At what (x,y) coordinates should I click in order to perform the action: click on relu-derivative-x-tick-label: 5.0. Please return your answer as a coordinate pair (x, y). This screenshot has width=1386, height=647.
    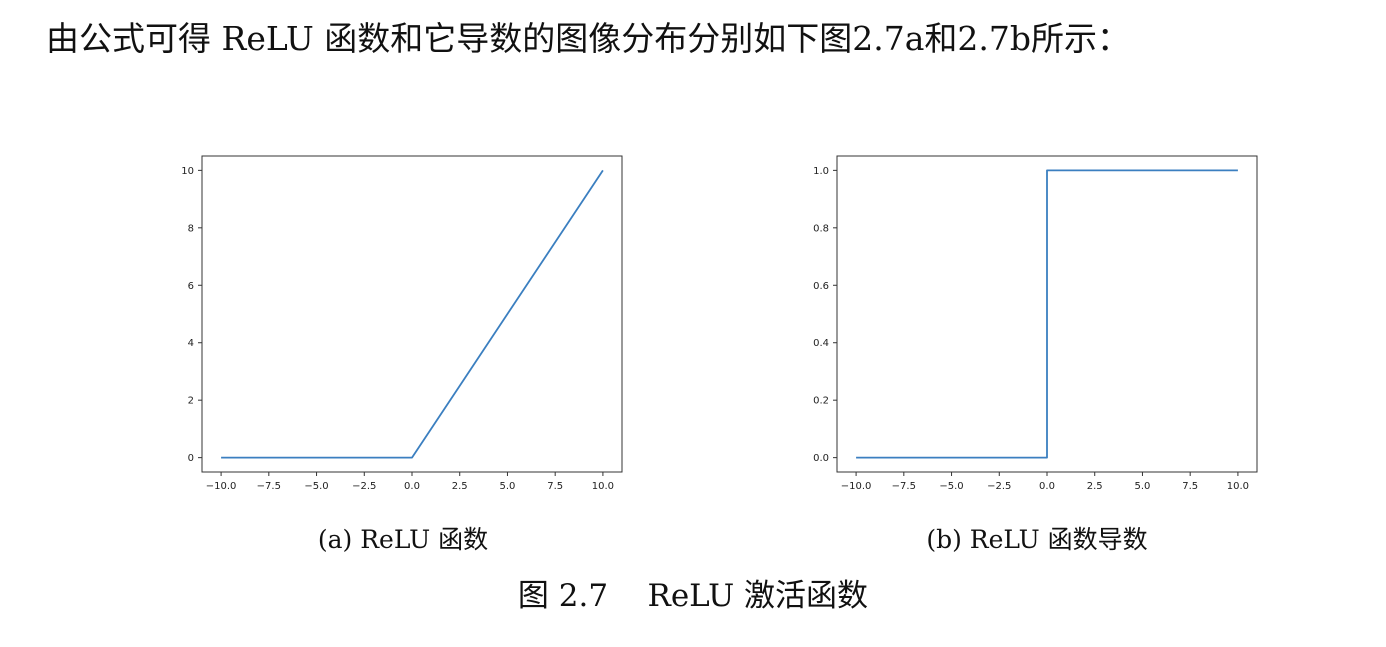
    Looking at the image, I should click on (1143, 486).